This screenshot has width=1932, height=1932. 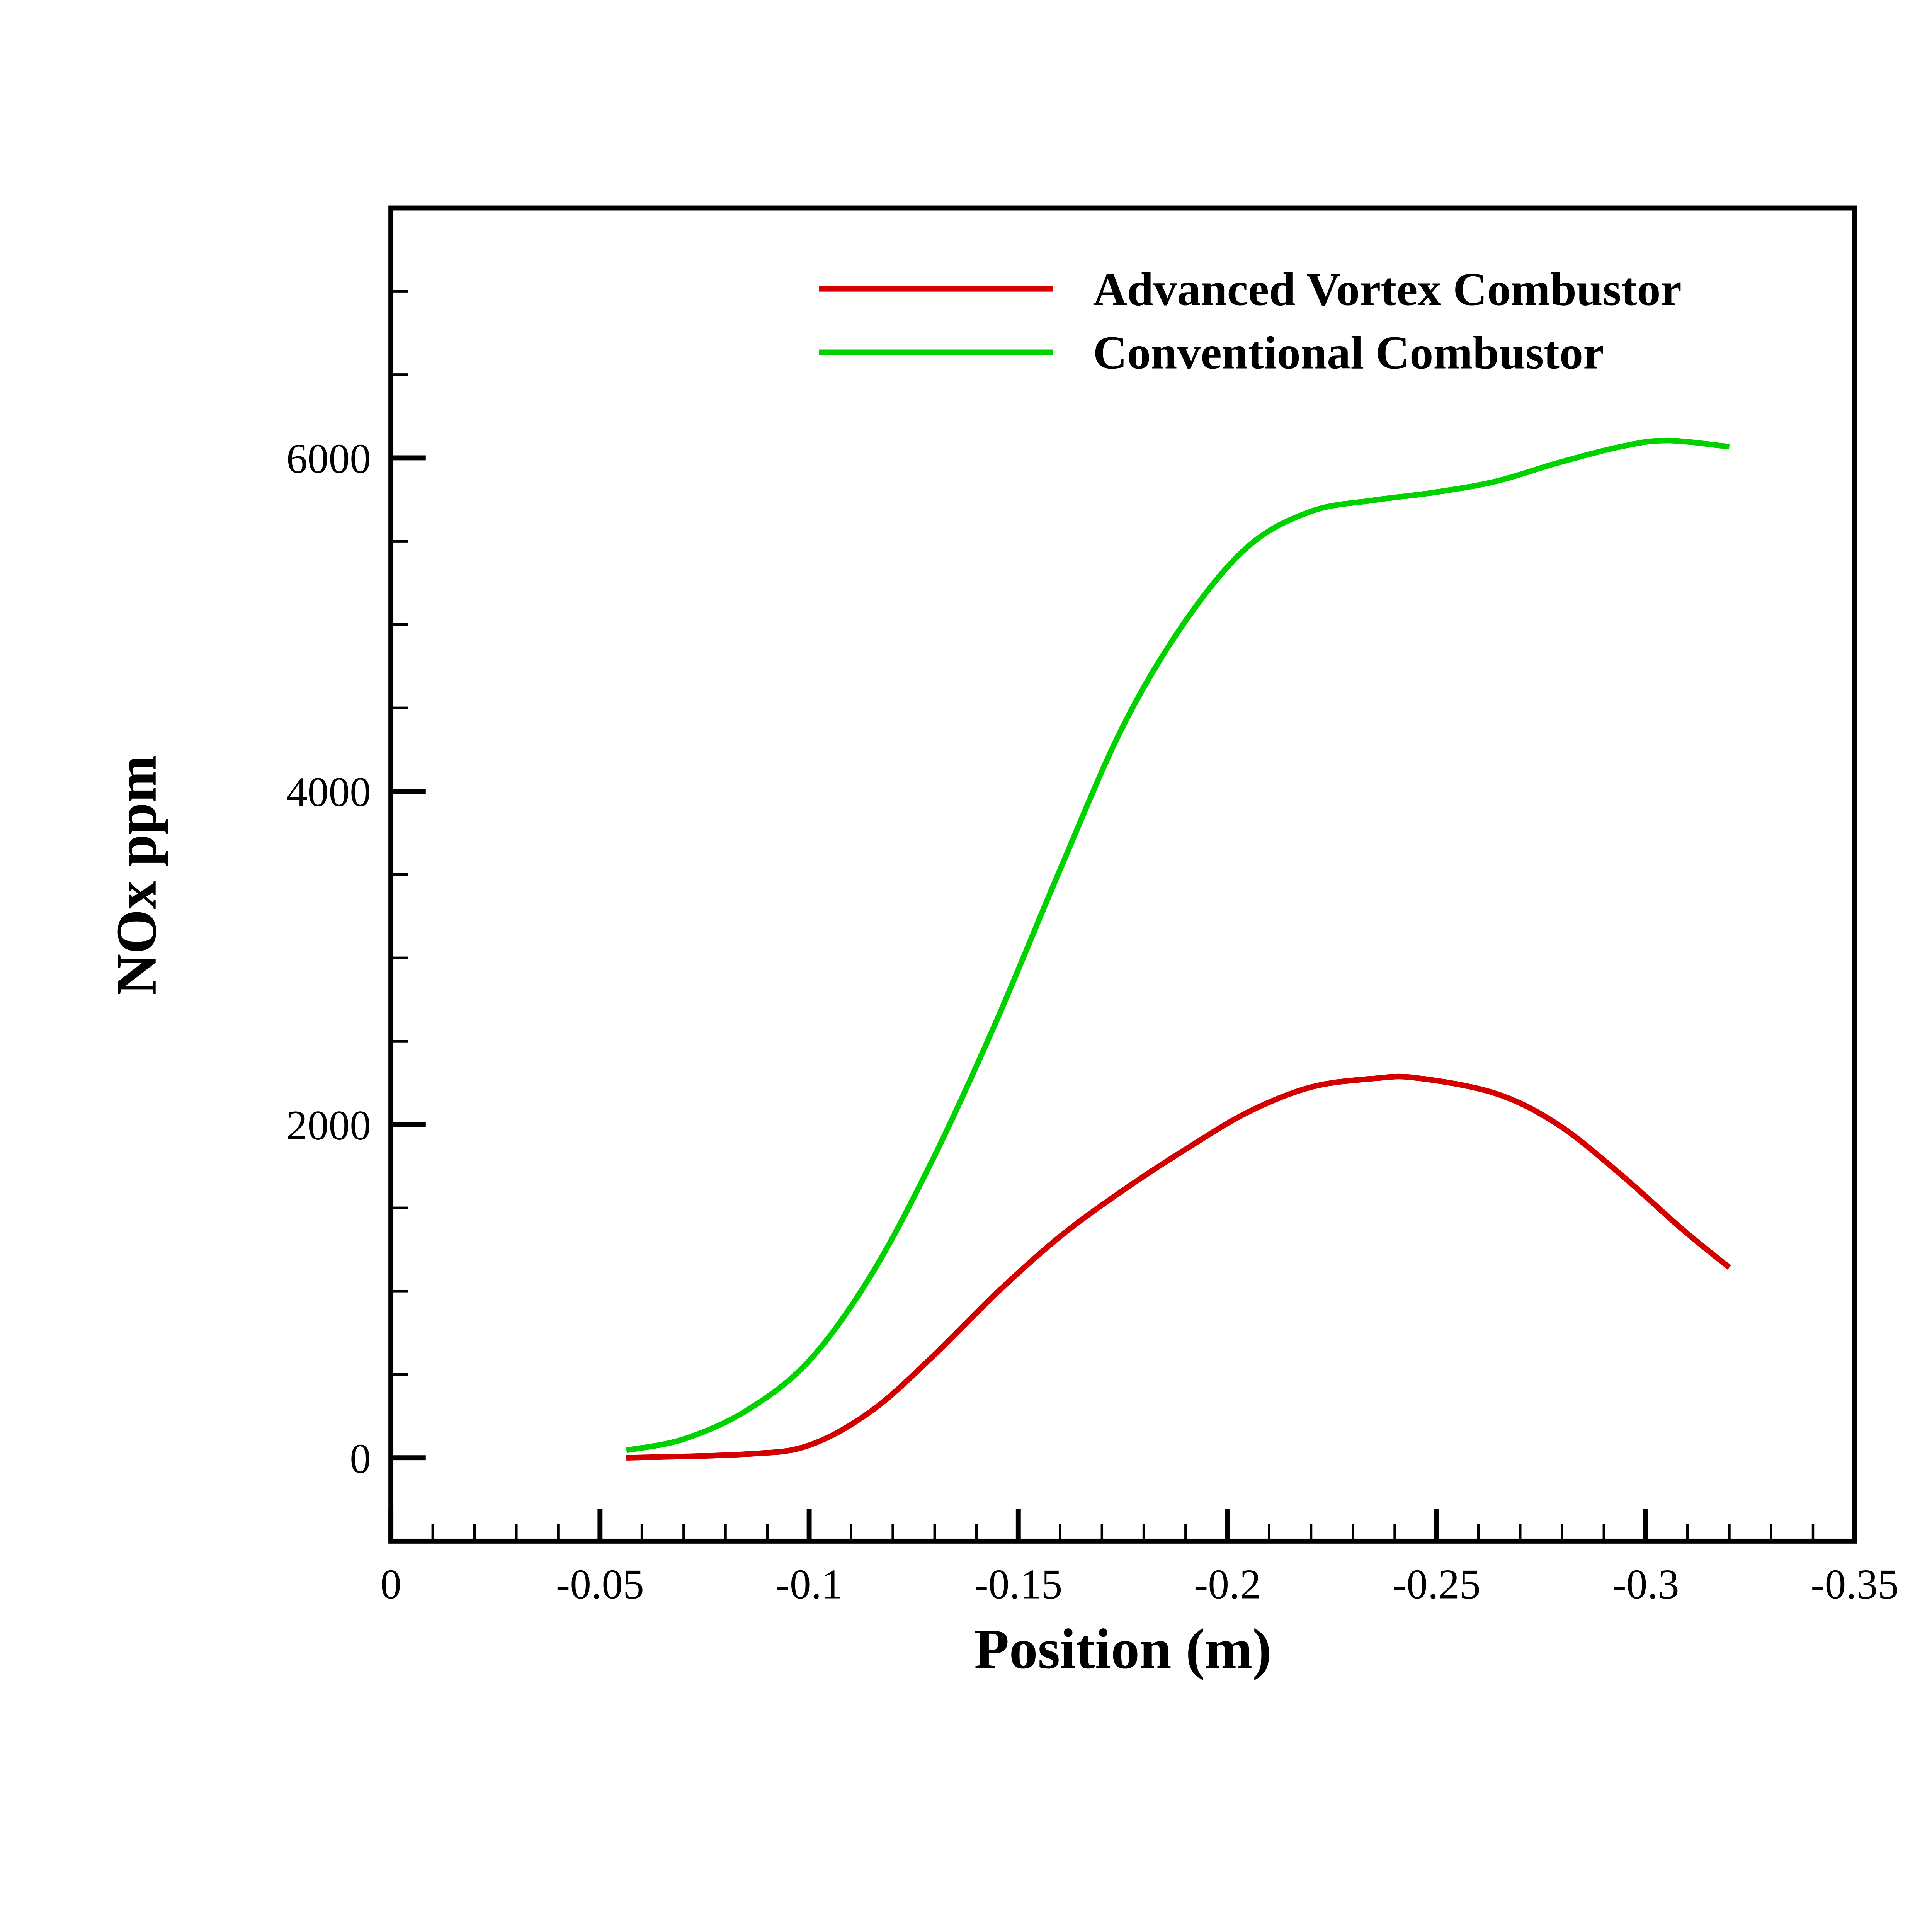 I want to click on x-tick-label: -0.15, so click(x=1018, y=1585).